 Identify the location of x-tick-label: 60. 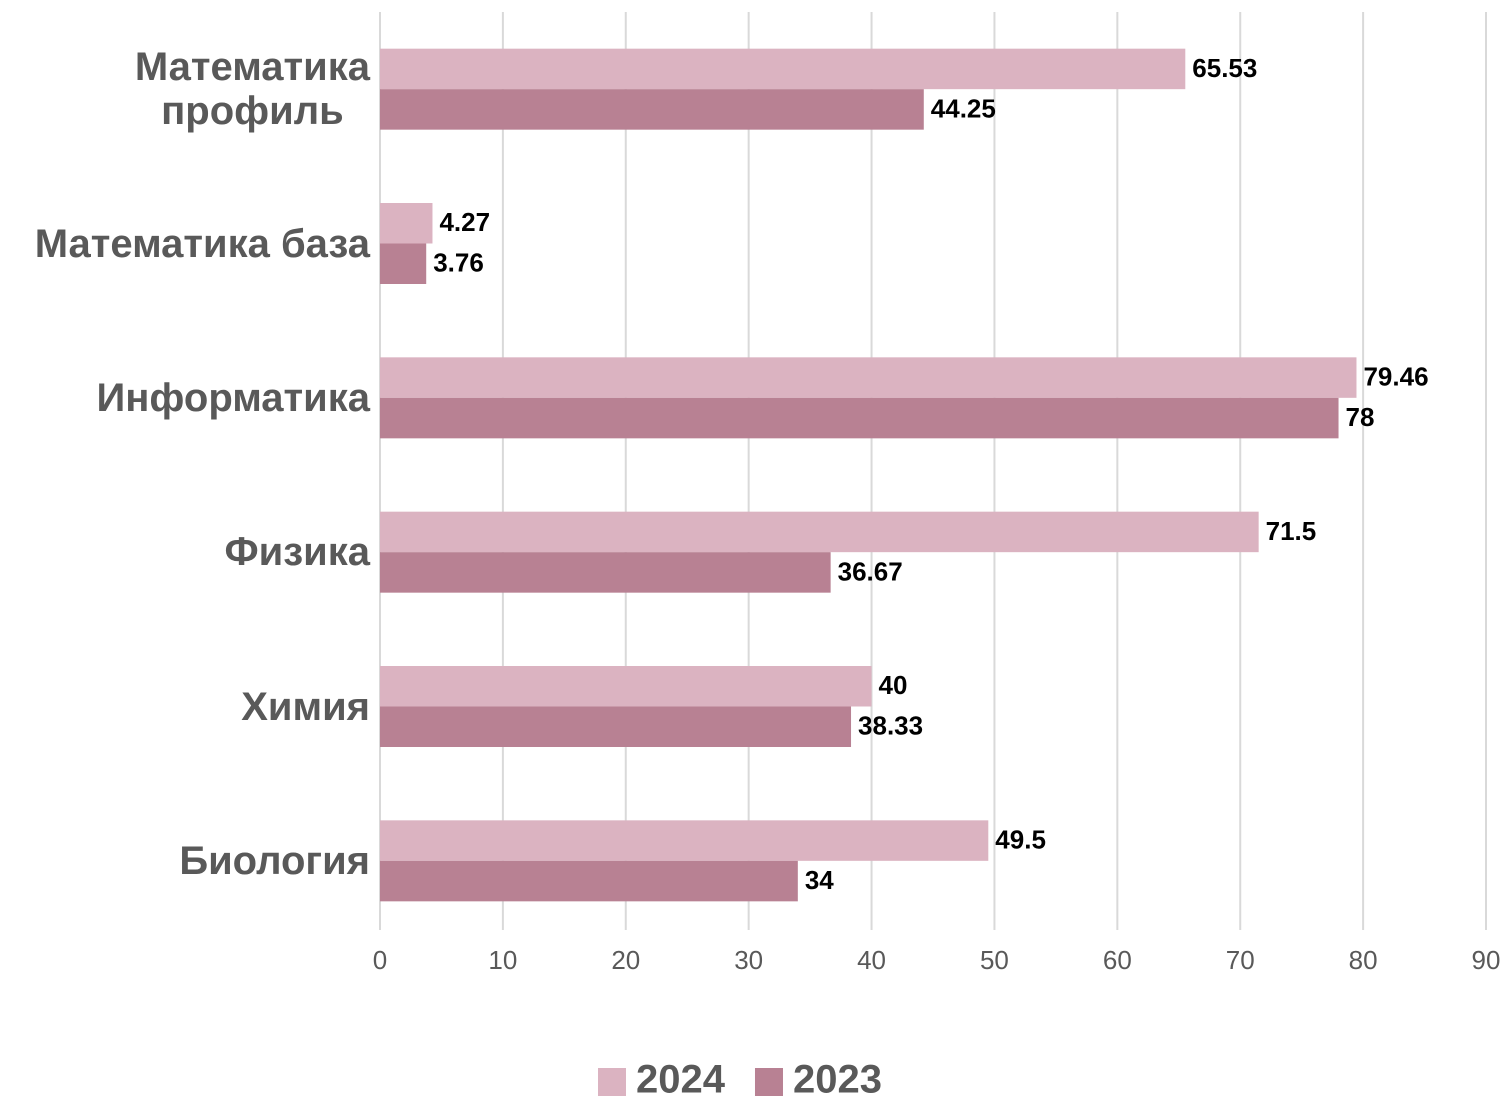
(1117, 960).